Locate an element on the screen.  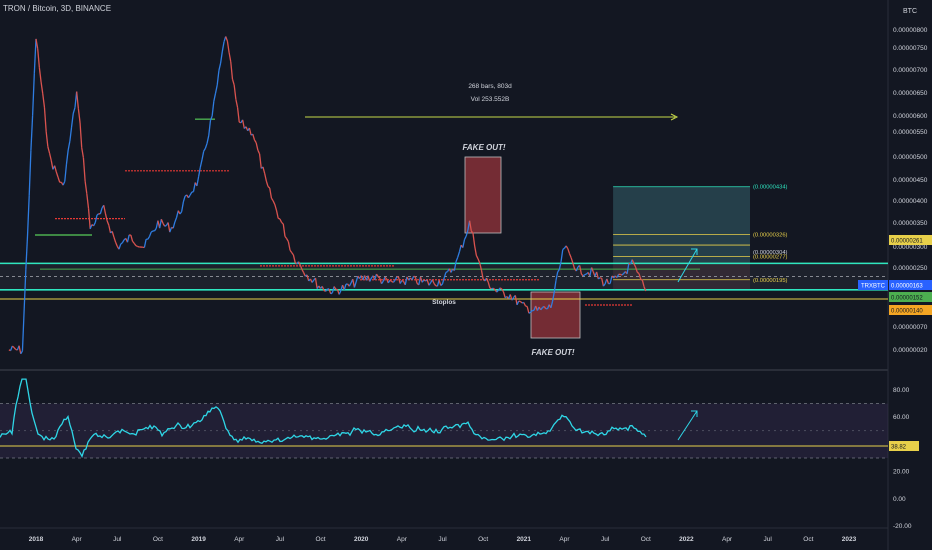
target-label: (0.00000434) is located at coordinates (770, 188).